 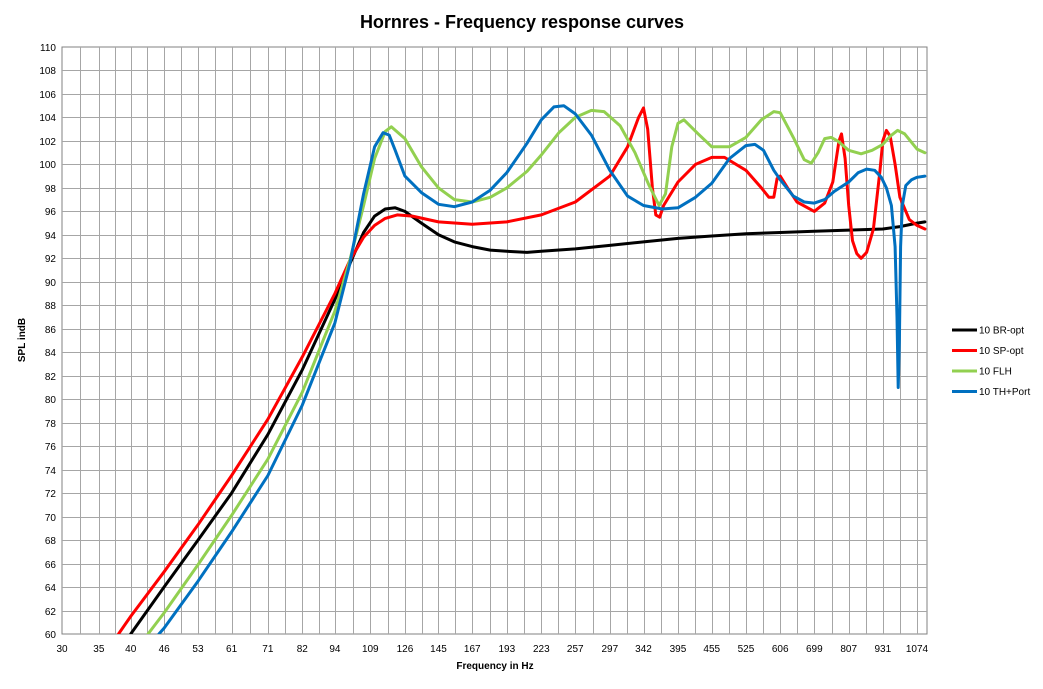 I want to click on x-tick-label: 257, so click(x=575, y=649).